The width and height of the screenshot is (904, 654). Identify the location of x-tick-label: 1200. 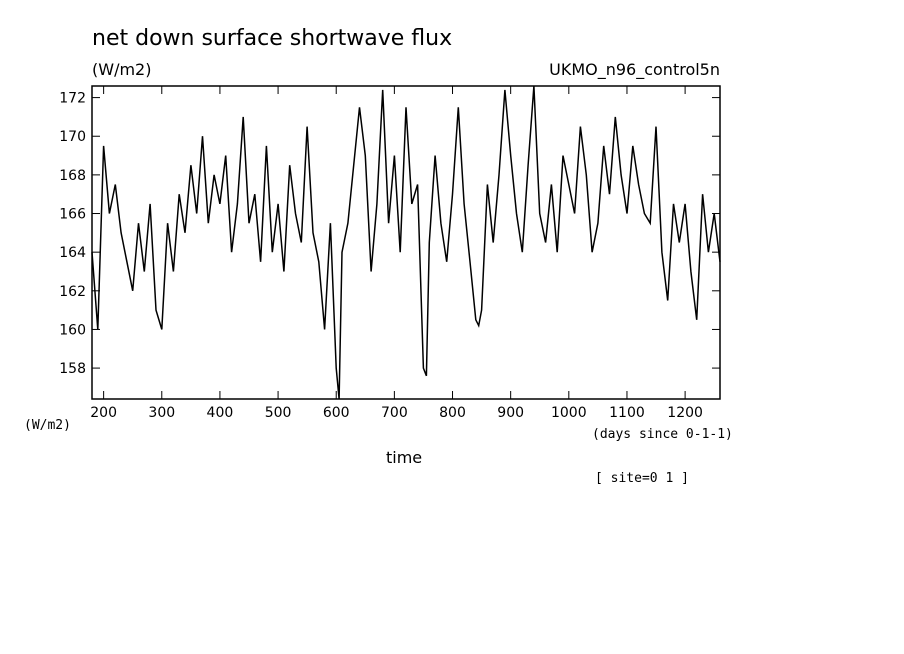
(685, 413).